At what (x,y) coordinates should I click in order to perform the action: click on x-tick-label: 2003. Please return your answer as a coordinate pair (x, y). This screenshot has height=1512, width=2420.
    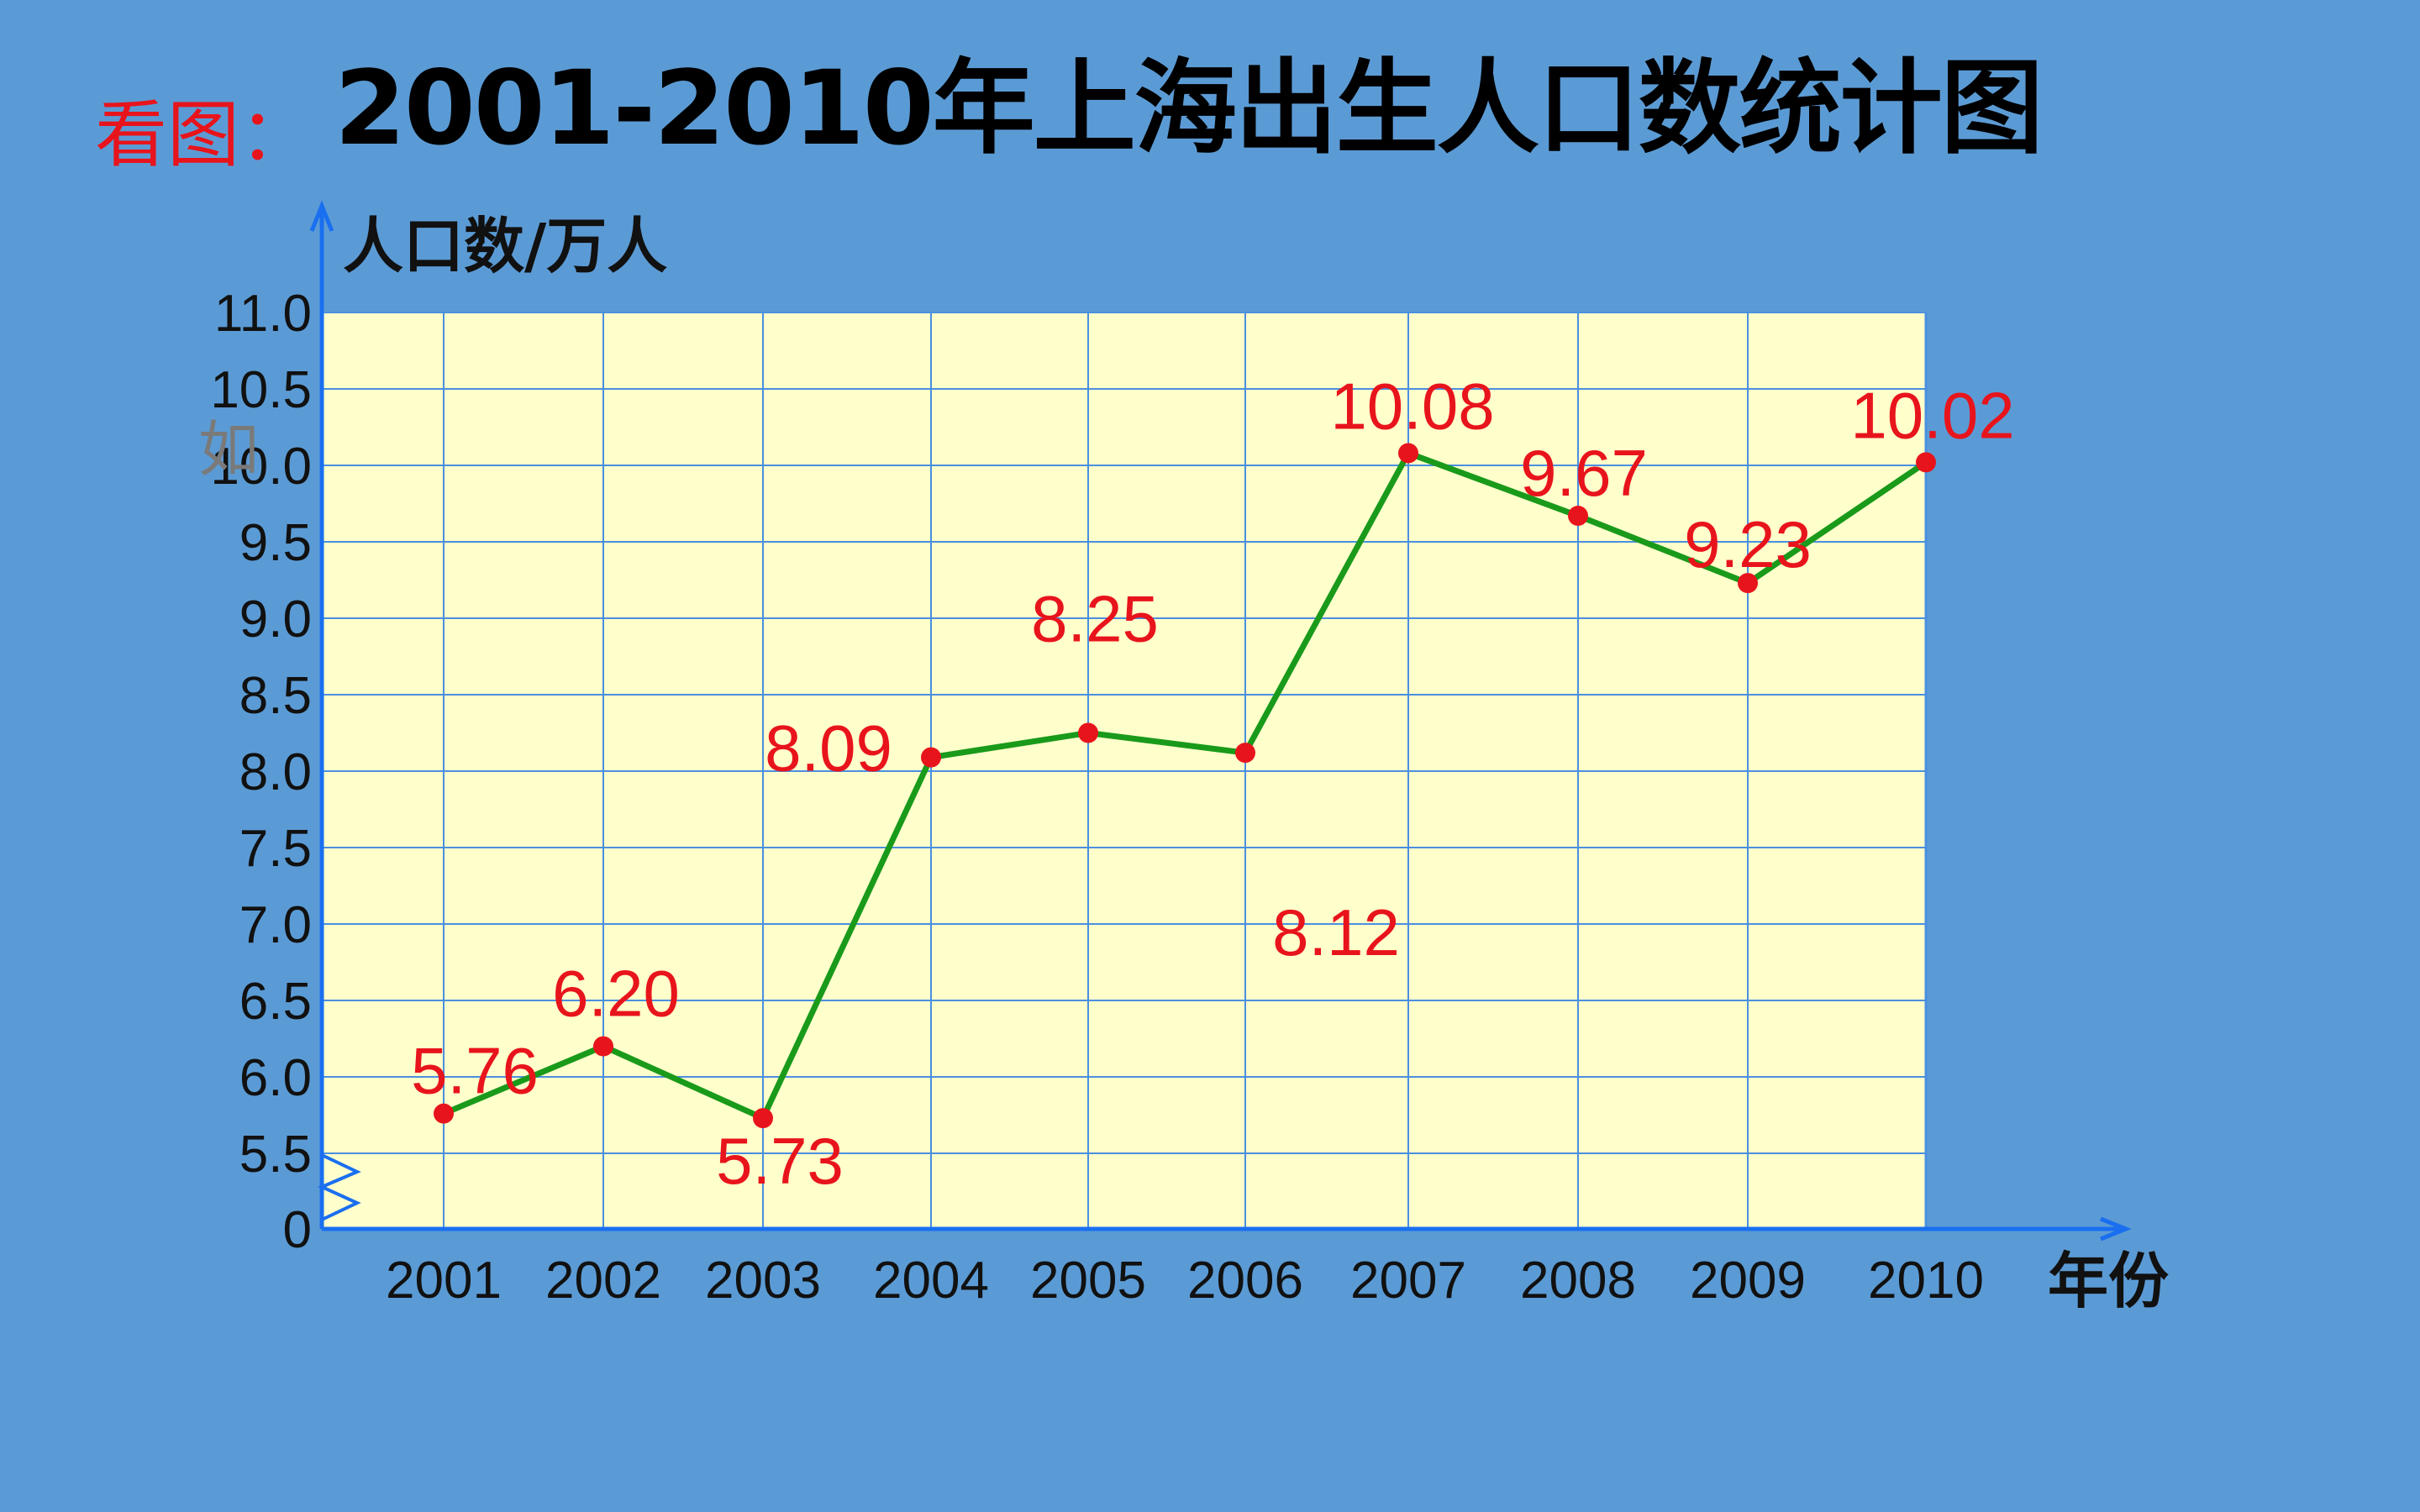
    Looking at the image, I should click on (763, 1281).